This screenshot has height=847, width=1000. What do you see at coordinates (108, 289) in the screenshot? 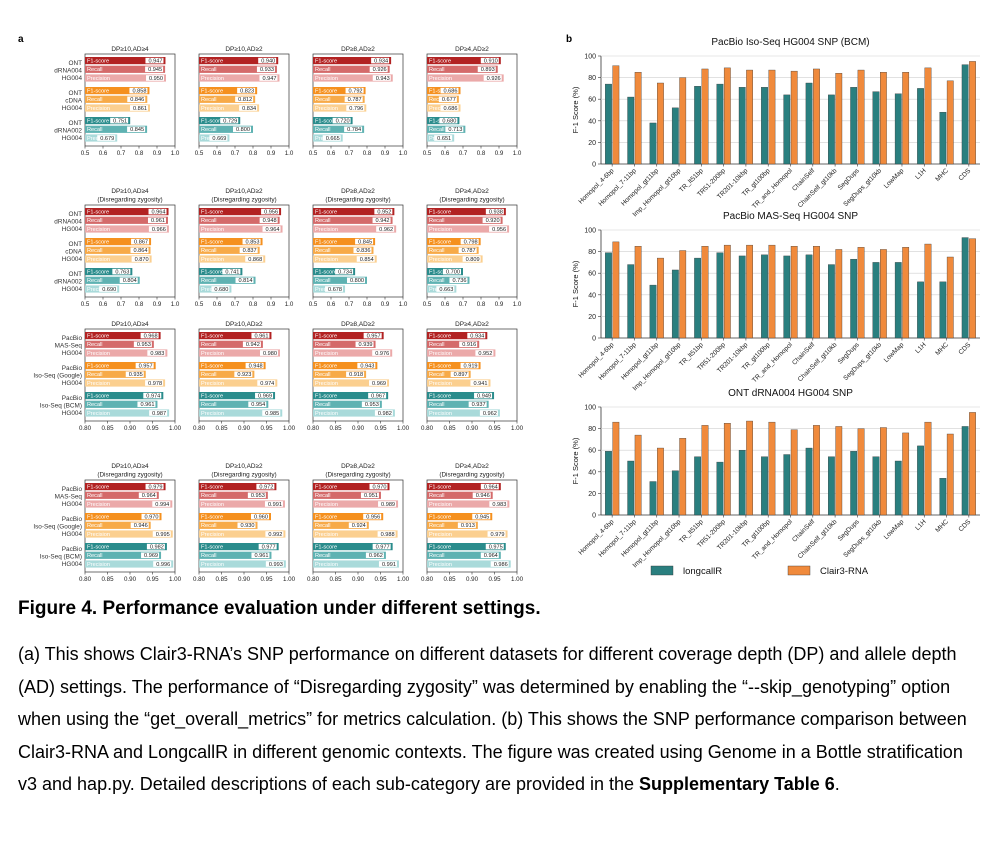
I see `value-label-group: 0.690` at bounding box center [108, 289].